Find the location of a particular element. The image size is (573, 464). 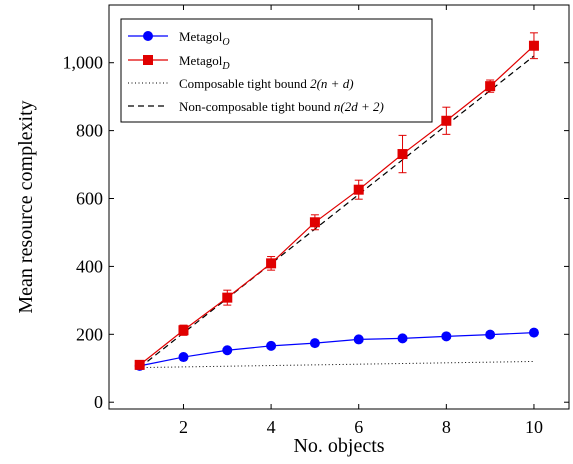

x-tick-label: 8 is located at coordinates (446, 427).